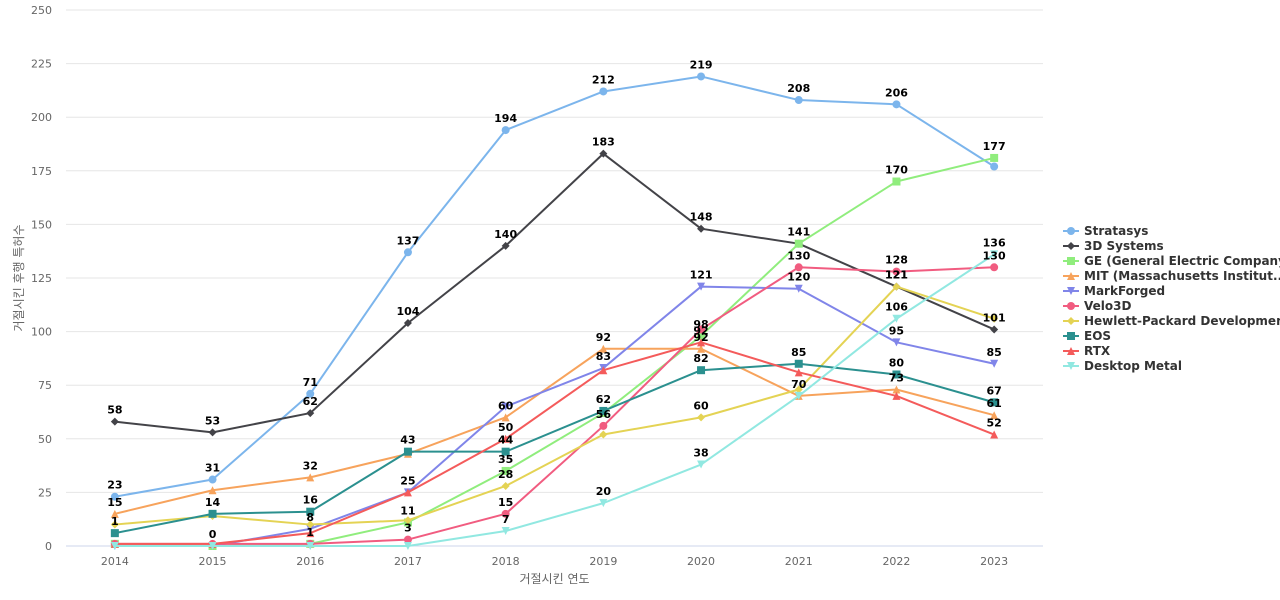 The image size is (1280, 600). Describe the element at coordinates (1171, 261) in the screenshot. I see `legend-item: GE (General Electric Company)` at that location.